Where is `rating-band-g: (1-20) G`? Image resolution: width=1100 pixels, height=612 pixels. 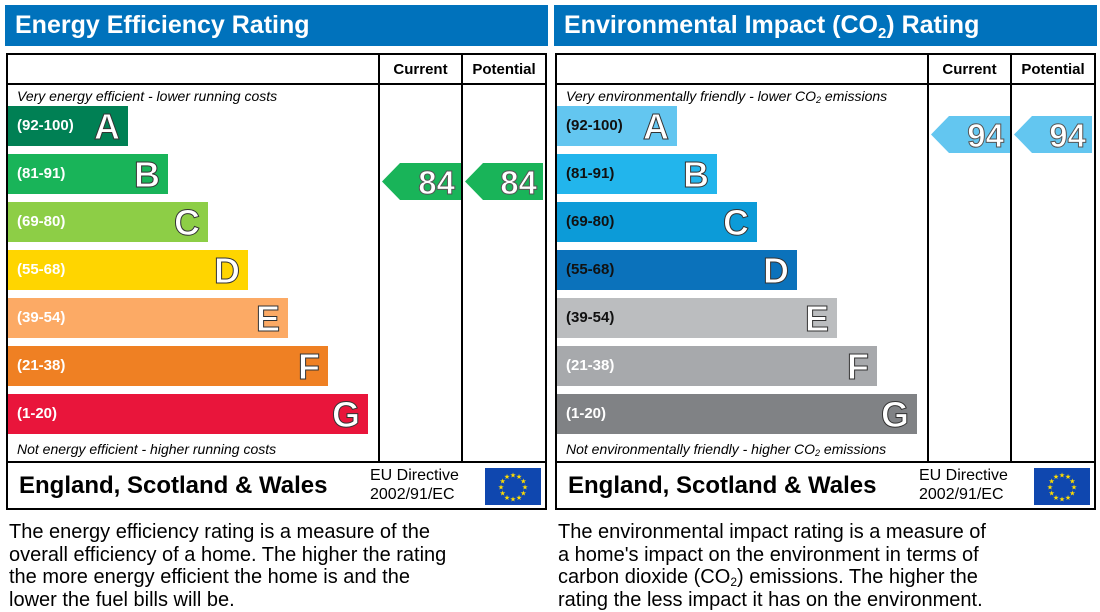 rating-band-g: (1-20) G is located at coordinates (737, 415).